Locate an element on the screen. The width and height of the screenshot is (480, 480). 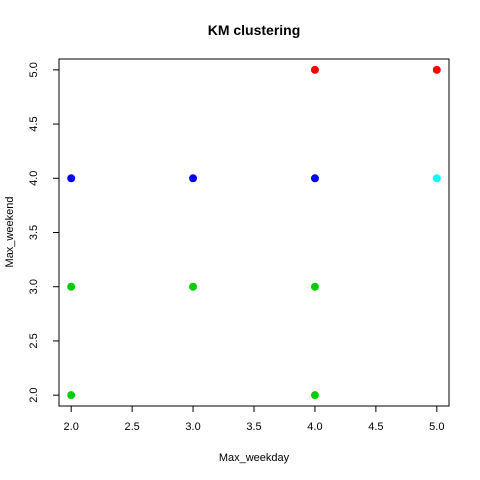
y-axis: 2.0 2.5 3.0 3.5 4.0 4.5 5.0 is located at coordinates (43, 232).